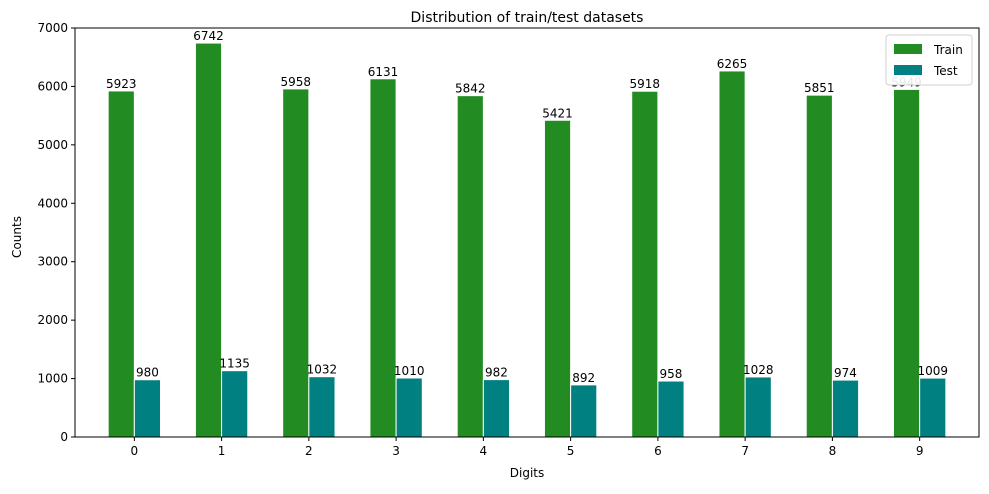  Describe the element at coordinates (671, 374) in the screenshot. I see `bar-label-test-6: 958` at that location.